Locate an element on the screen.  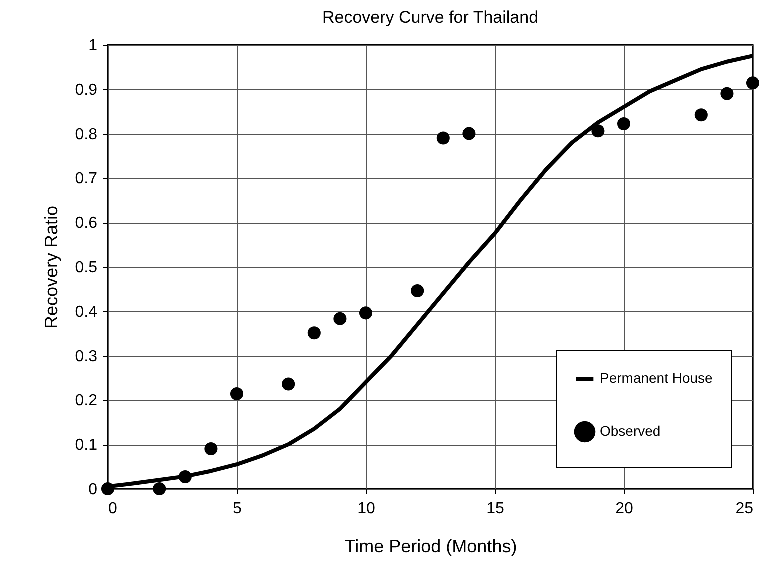
y-tick-label: 1 is located at coordinates (93, 46).